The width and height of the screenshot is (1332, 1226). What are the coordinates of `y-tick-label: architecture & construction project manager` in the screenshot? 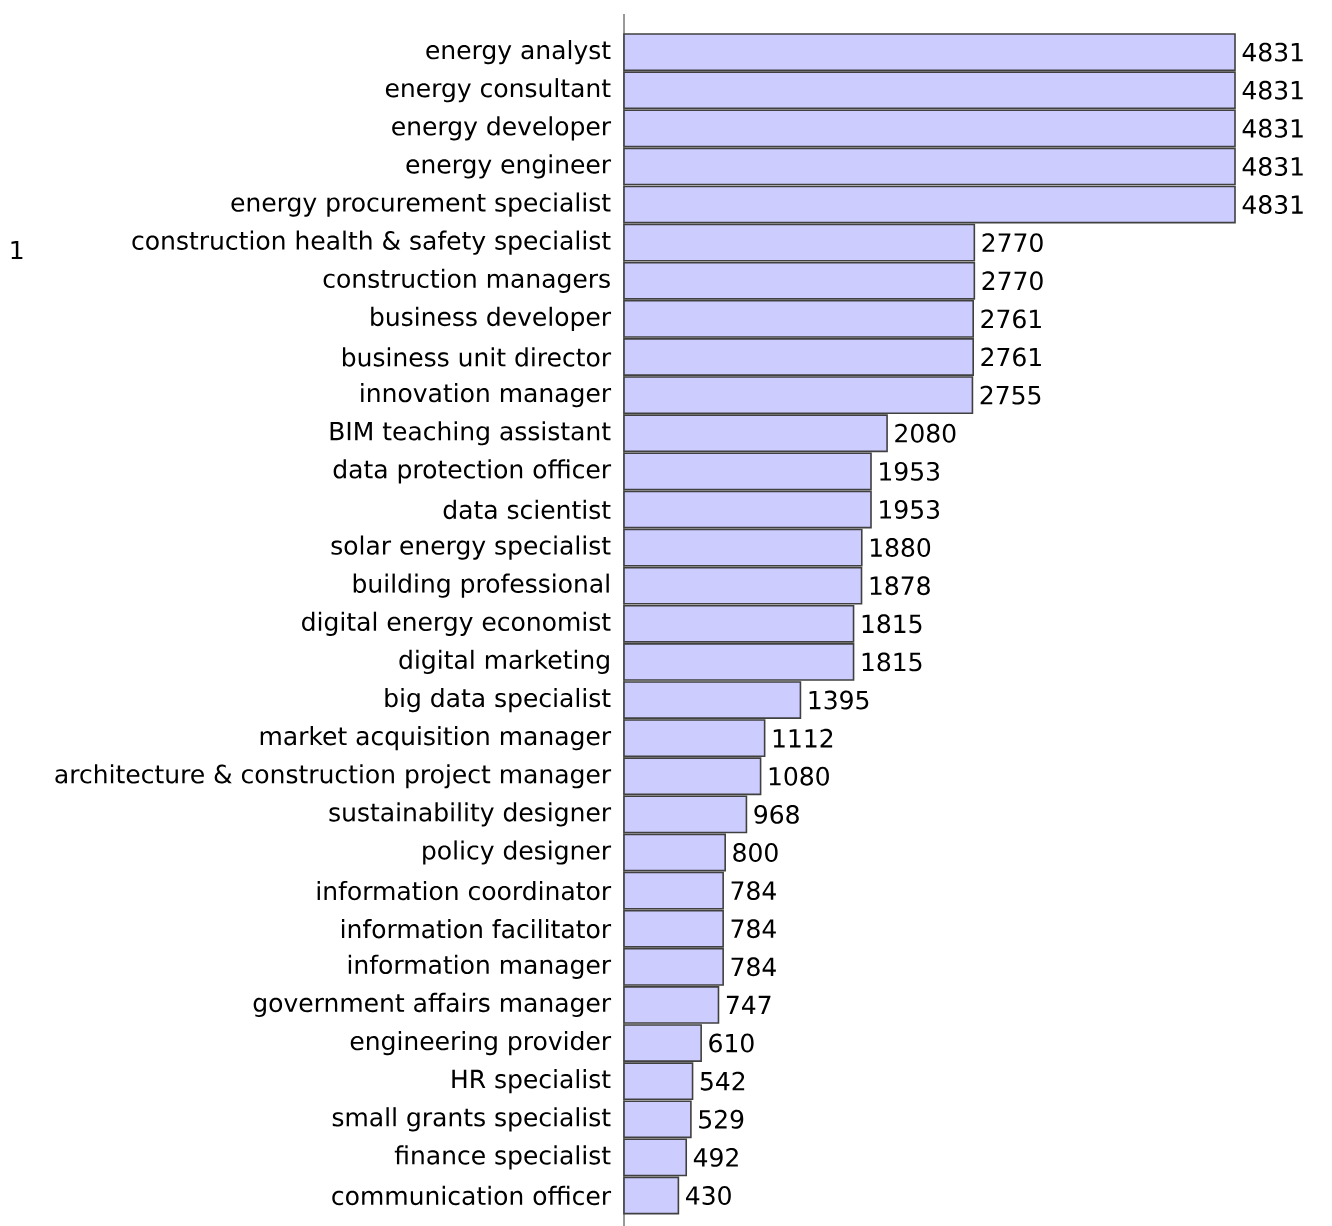 It's located at (333, 776).